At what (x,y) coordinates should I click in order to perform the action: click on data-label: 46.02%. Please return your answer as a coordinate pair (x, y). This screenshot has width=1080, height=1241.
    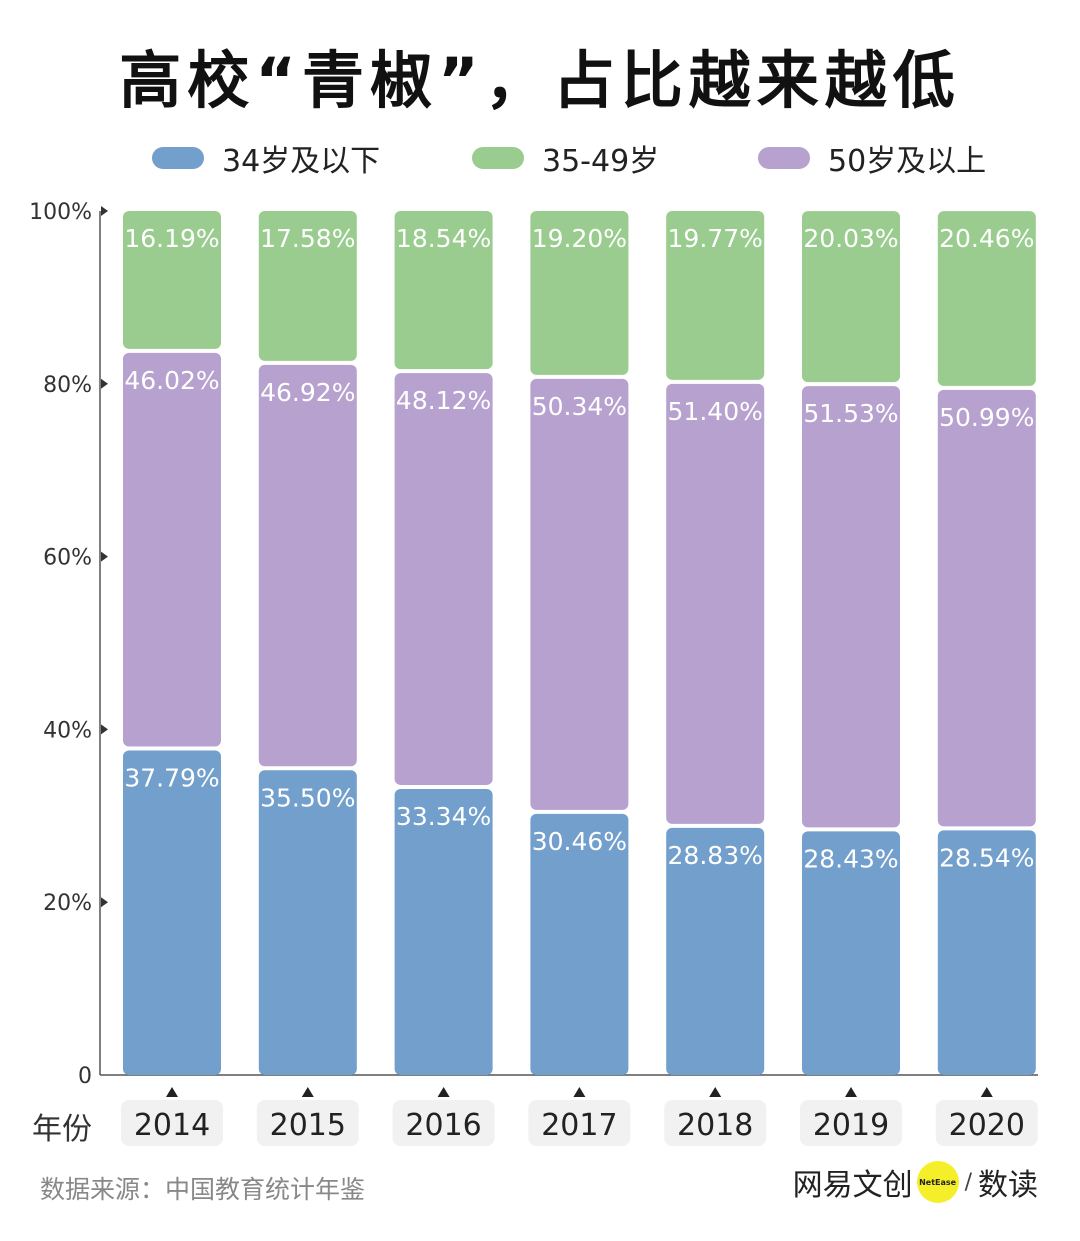
    Looking at the image, I should click on (171, 380).